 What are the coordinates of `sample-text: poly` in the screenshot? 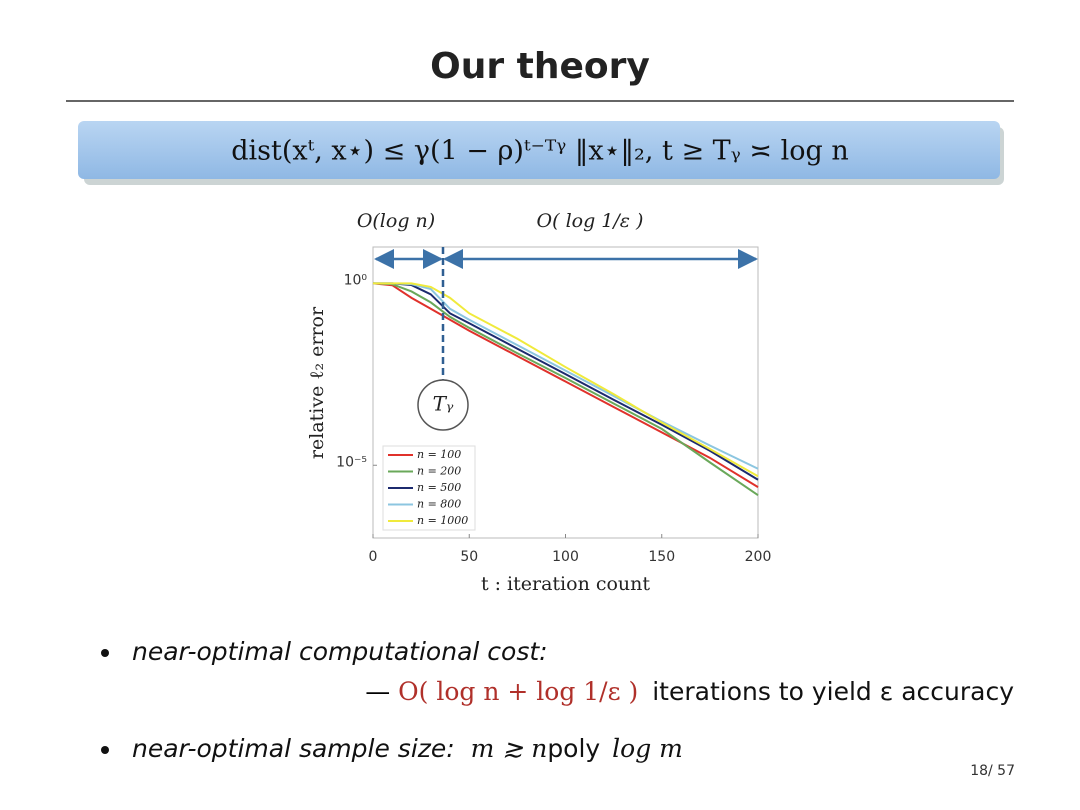 It's located at (573, 748).